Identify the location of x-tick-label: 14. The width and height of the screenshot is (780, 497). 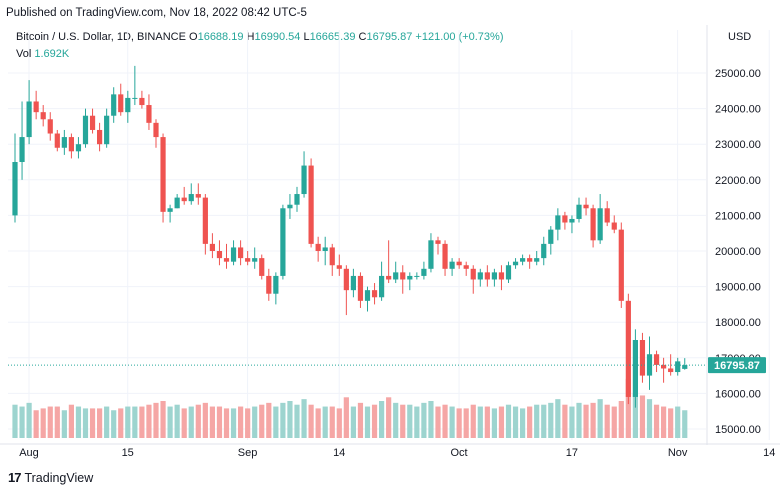
(769, 453).